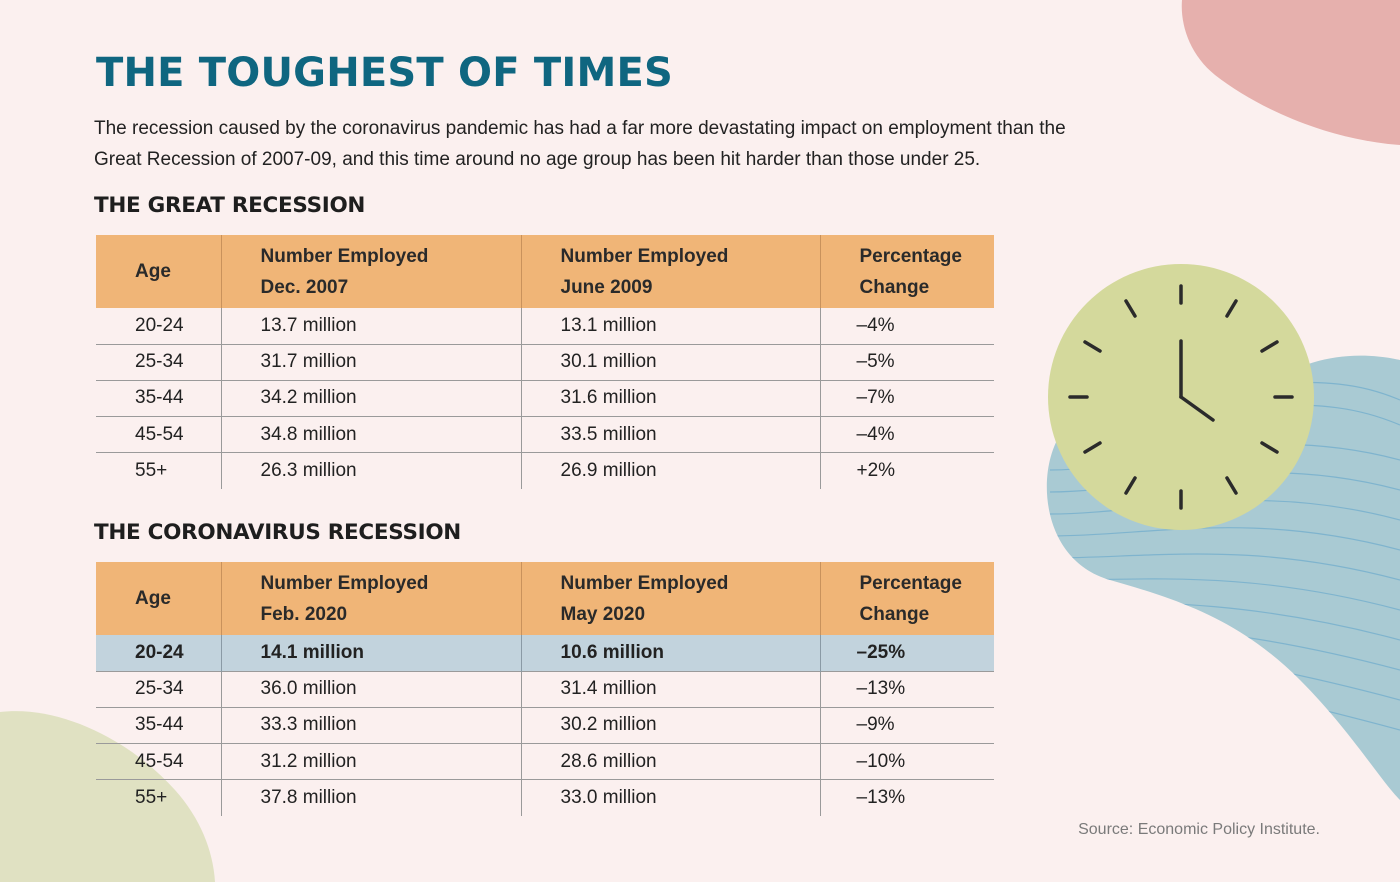 The width and height of the screenshot is (1400, 882). Describe the element at coordinates (371, 398) in the screenshot. I see `cell-before: 34.2 million` at that location.